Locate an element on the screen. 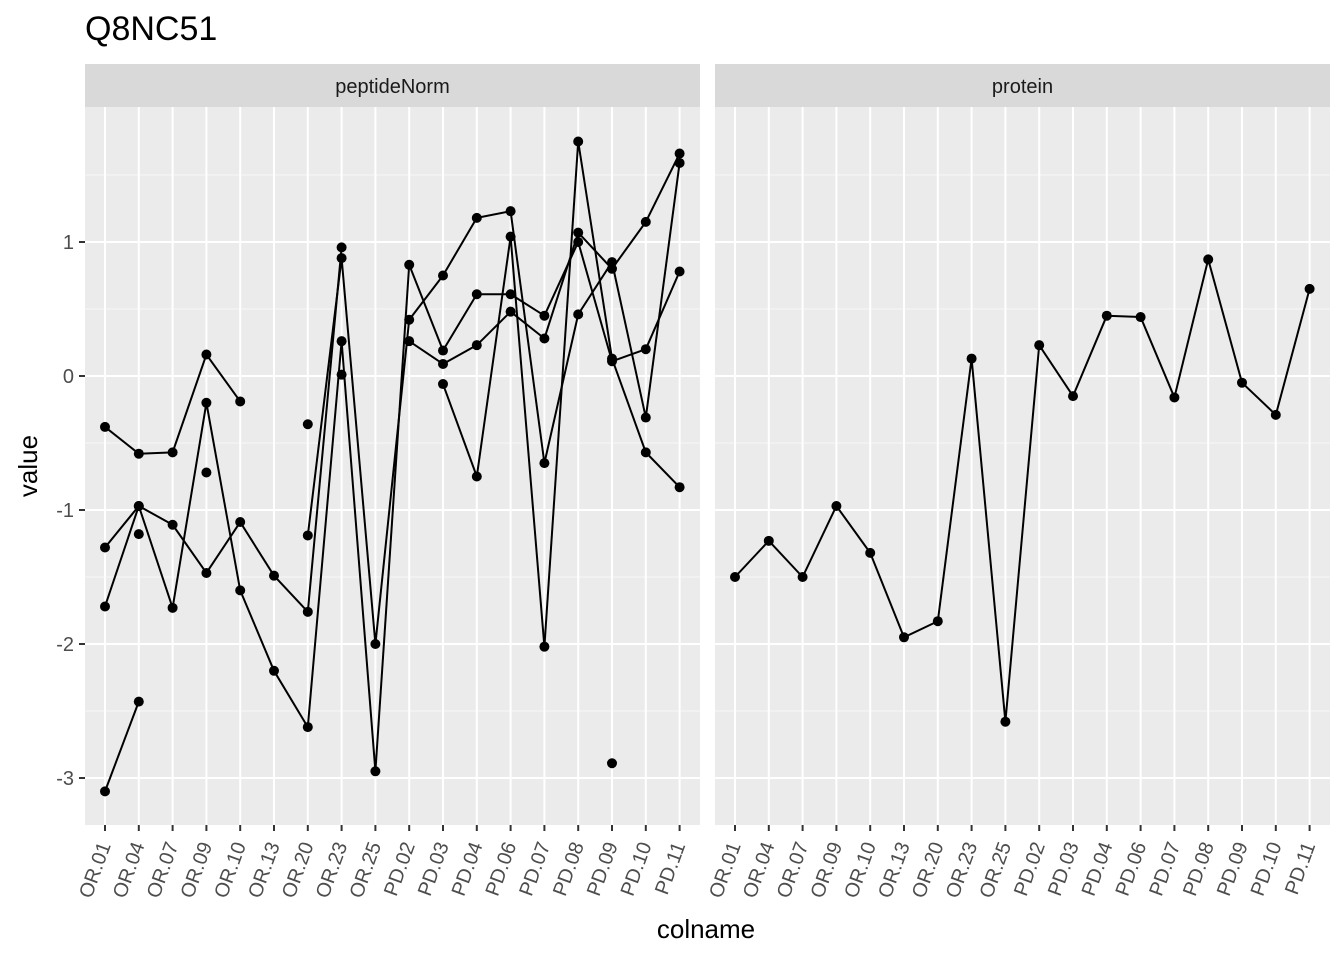 This screenshot has width=1344, height=960. chart-title: Q8NC51 is located at coordinates (151, 29).